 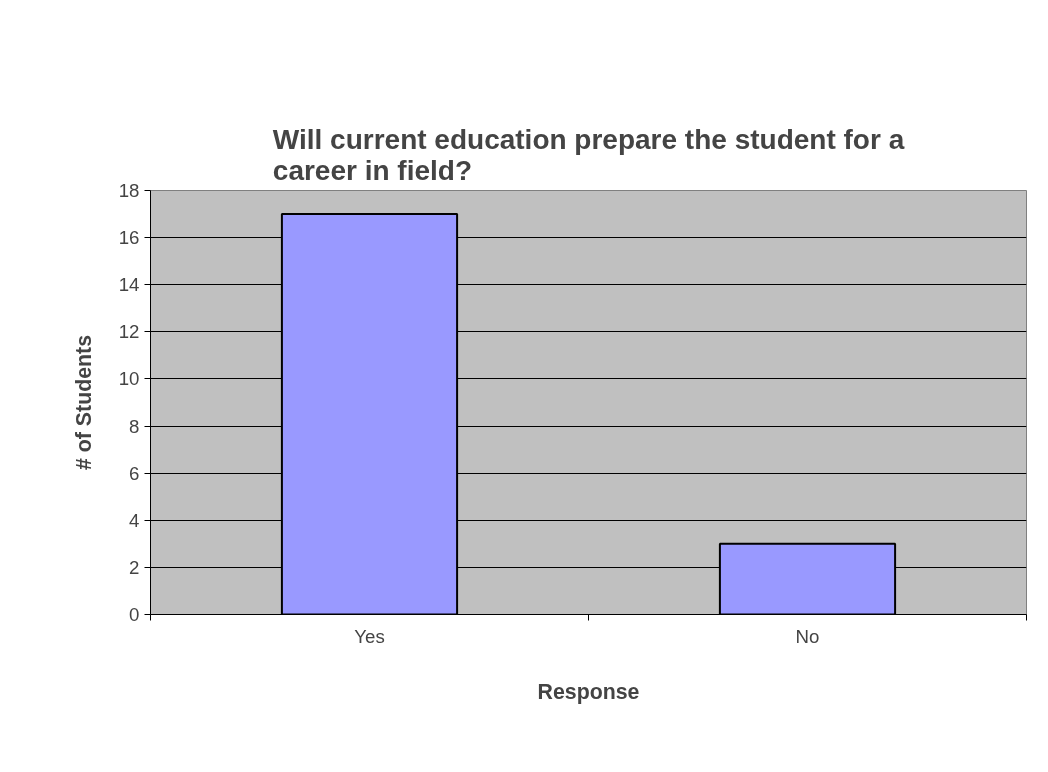 What do you see at coordinates (129, 332) in the screenshot?
I see `y-tick-label: 12` at bounding box center [129, 332].